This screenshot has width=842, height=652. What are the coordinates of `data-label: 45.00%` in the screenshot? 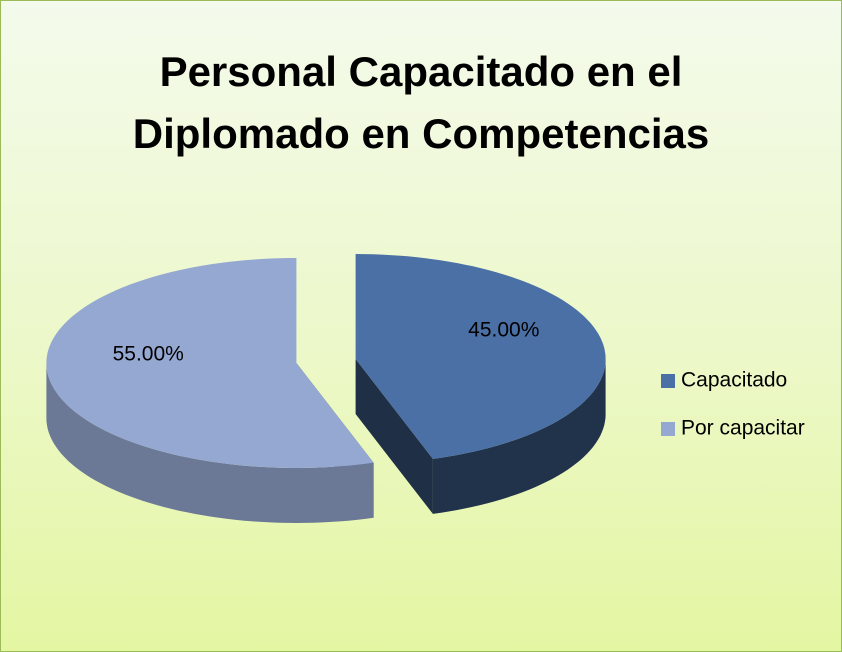 It's located at (503, 330).